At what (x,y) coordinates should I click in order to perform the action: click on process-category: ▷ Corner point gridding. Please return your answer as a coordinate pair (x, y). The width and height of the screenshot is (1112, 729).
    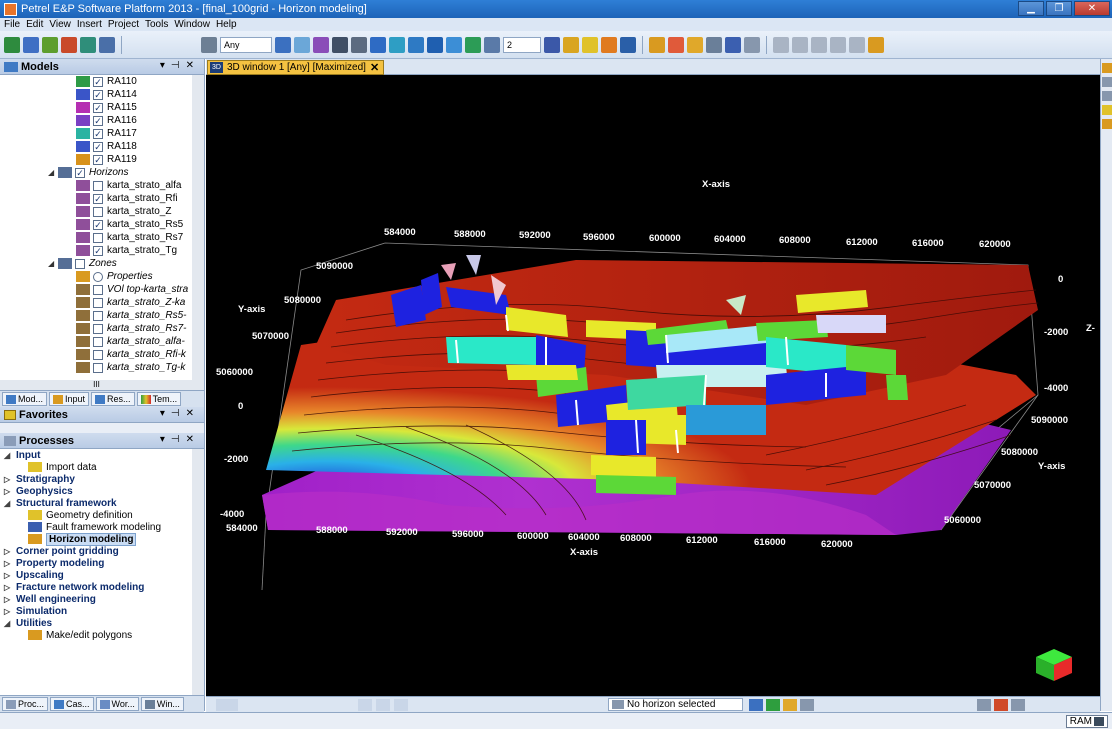
    Looking at the image, I should click on (96, 551).